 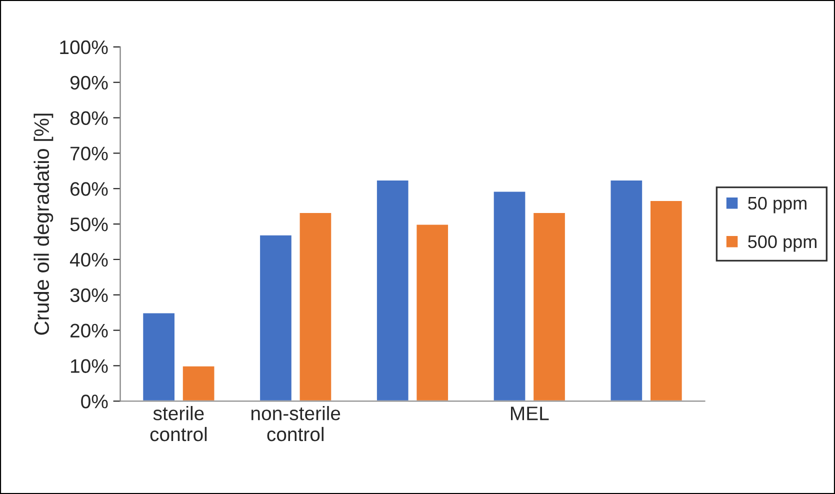 What do you see at coordinates (89, 259) in the screenshot?
I see `y-tick-label: 40%` at bounding box center [89, 259].